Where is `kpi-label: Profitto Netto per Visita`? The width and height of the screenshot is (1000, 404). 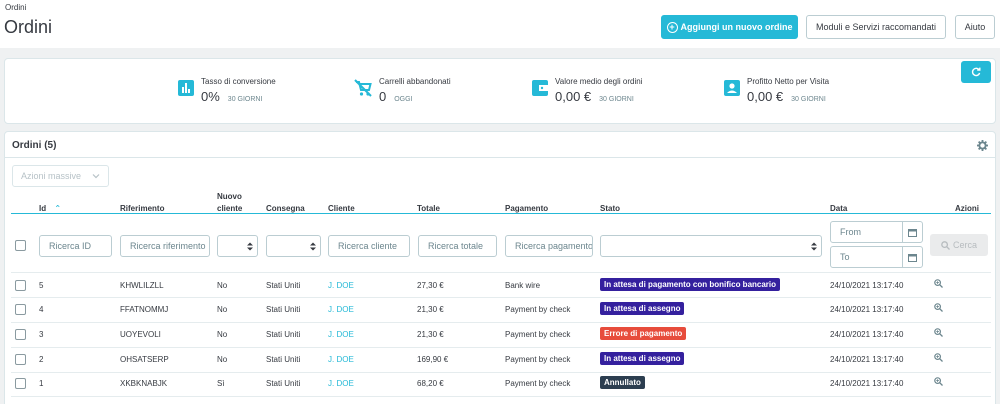 kpi-label: Profitto Netto per Visita is located at coordinates (788, 81).